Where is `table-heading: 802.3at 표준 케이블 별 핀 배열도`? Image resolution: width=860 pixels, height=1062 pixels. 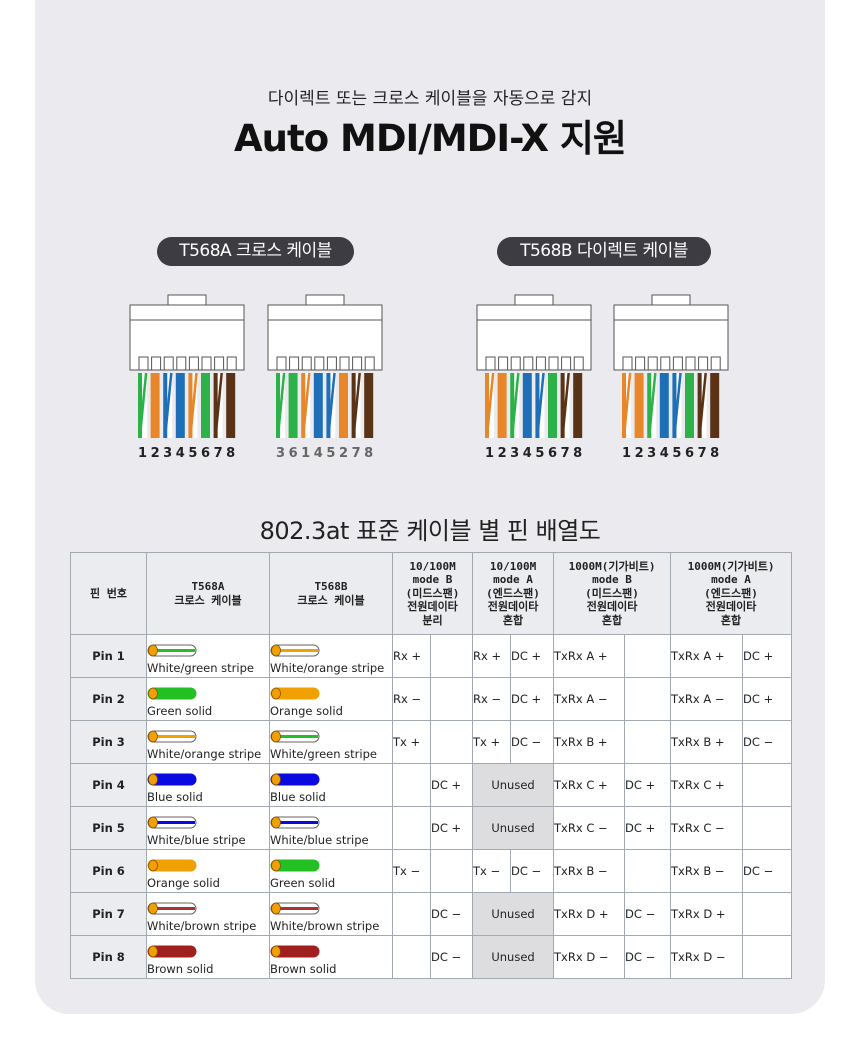
table-heading: 802.3at 표준 케이블 별 핀 배열도 is located at coordinates (430, 531).